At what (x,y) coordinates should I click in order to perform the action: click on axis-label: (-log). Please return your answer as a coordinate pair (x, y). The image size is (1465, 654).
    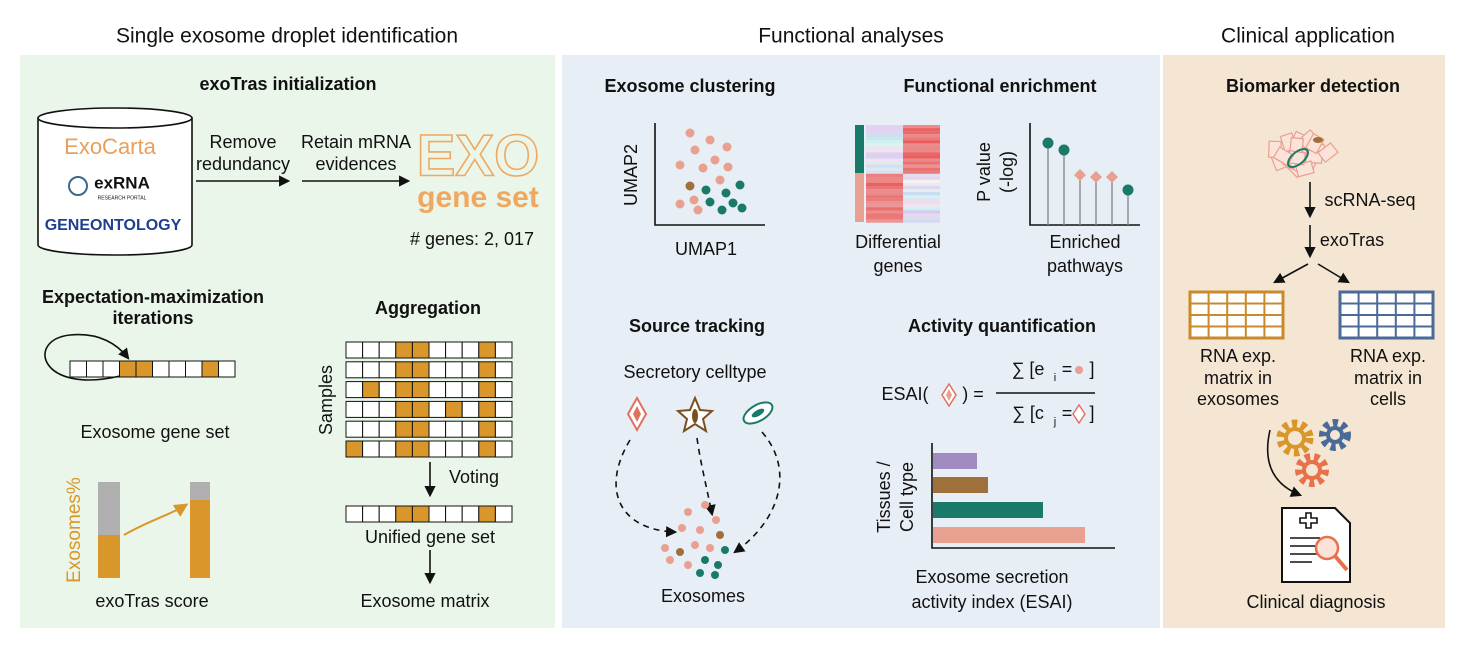
    Looking at the image, I should click on (1007, 172).